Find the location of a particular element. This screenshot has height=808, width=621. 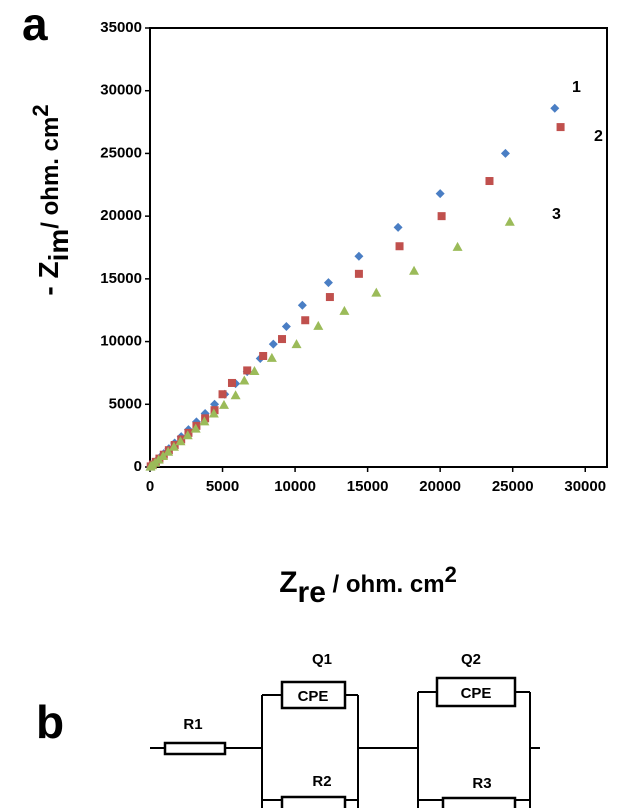

x-axis-title: Zre / ohm. cm2 is located at coordinates (368, 585).